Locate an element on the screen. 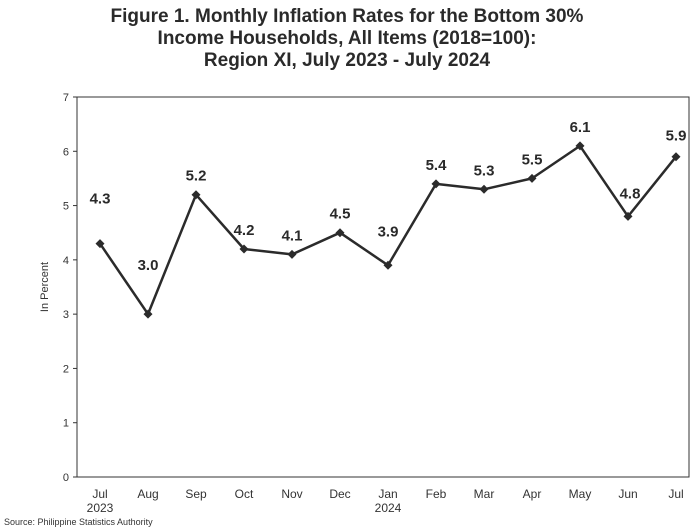 The image size is (694, 531). x-tick-label: Feb is located at coordinates (436, 494).